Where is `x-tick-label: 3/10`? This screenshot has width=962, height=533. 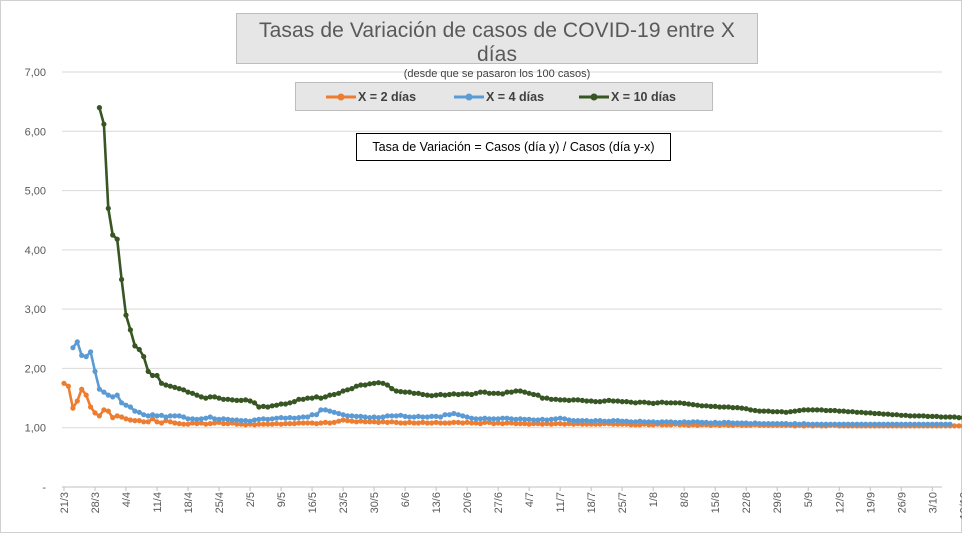
x-tick-label: 3/10 is located at coordinates (933, 502).